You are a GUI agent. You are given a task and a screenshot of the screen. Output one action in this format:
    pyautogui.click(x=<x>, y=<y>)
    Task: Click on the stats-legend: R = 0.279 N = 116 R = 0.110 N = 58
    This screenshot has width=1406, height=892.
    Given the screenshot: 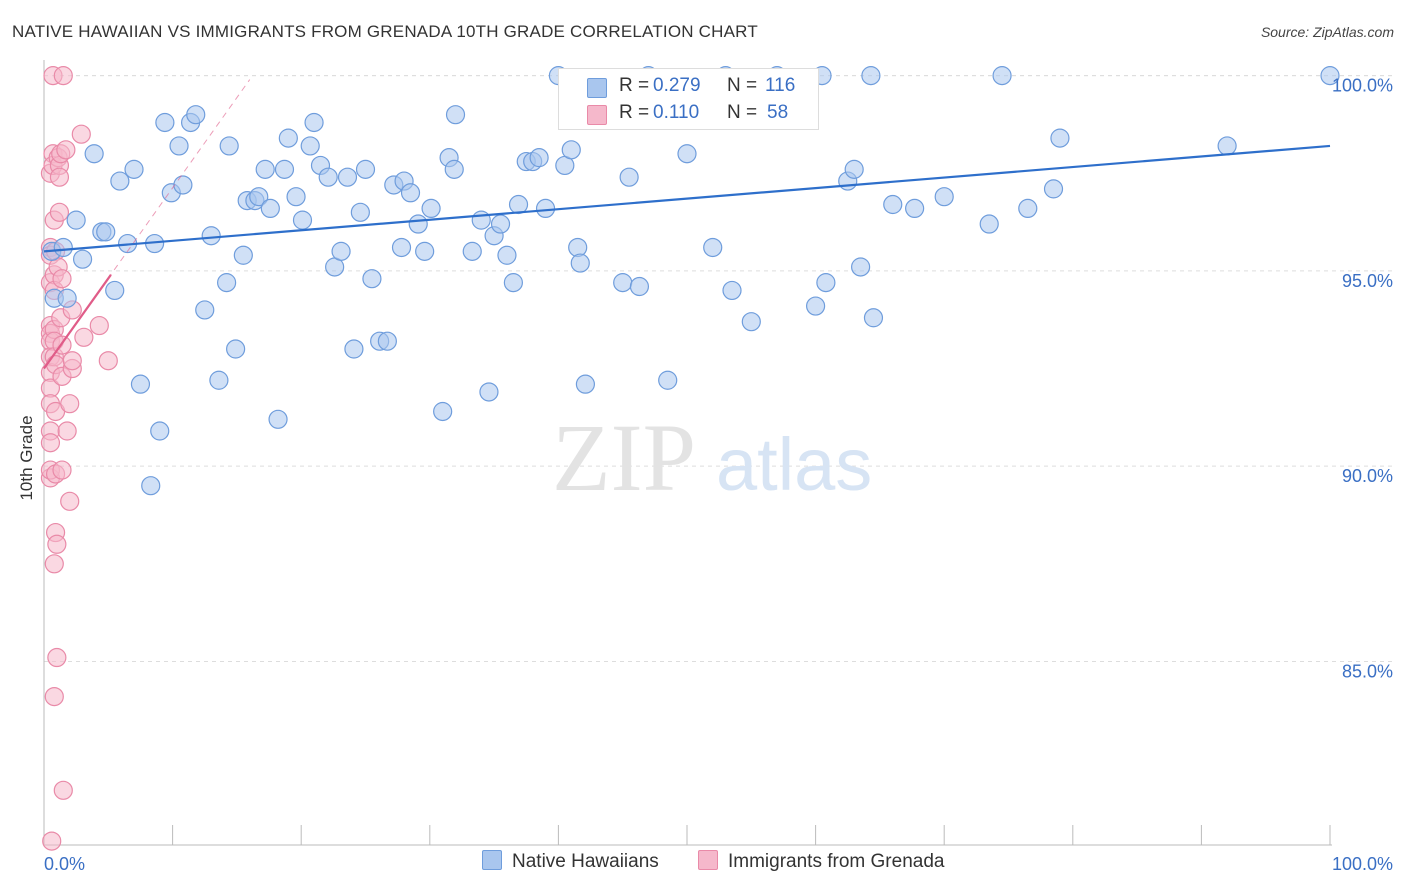 What is the action you would take?
    pyautogui.click(x=688, y=99)
    